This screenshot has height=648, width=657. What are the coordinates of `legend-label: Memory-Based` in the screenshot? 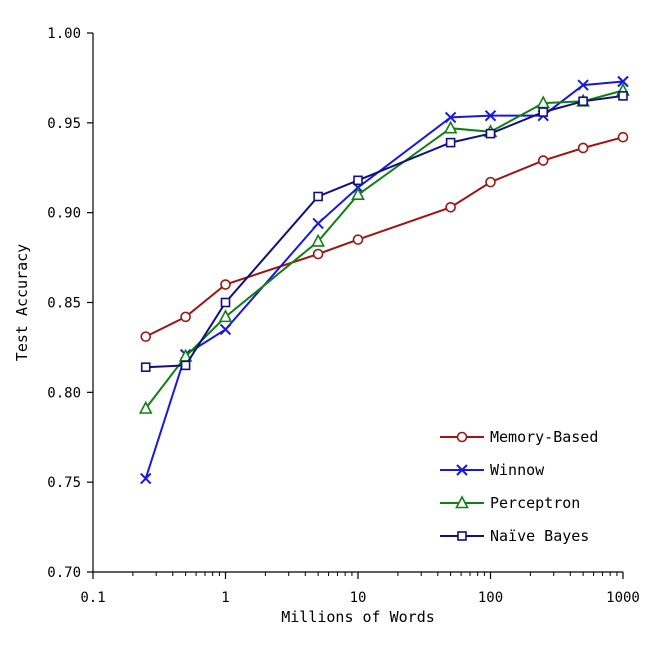 It's located at (544, 437).